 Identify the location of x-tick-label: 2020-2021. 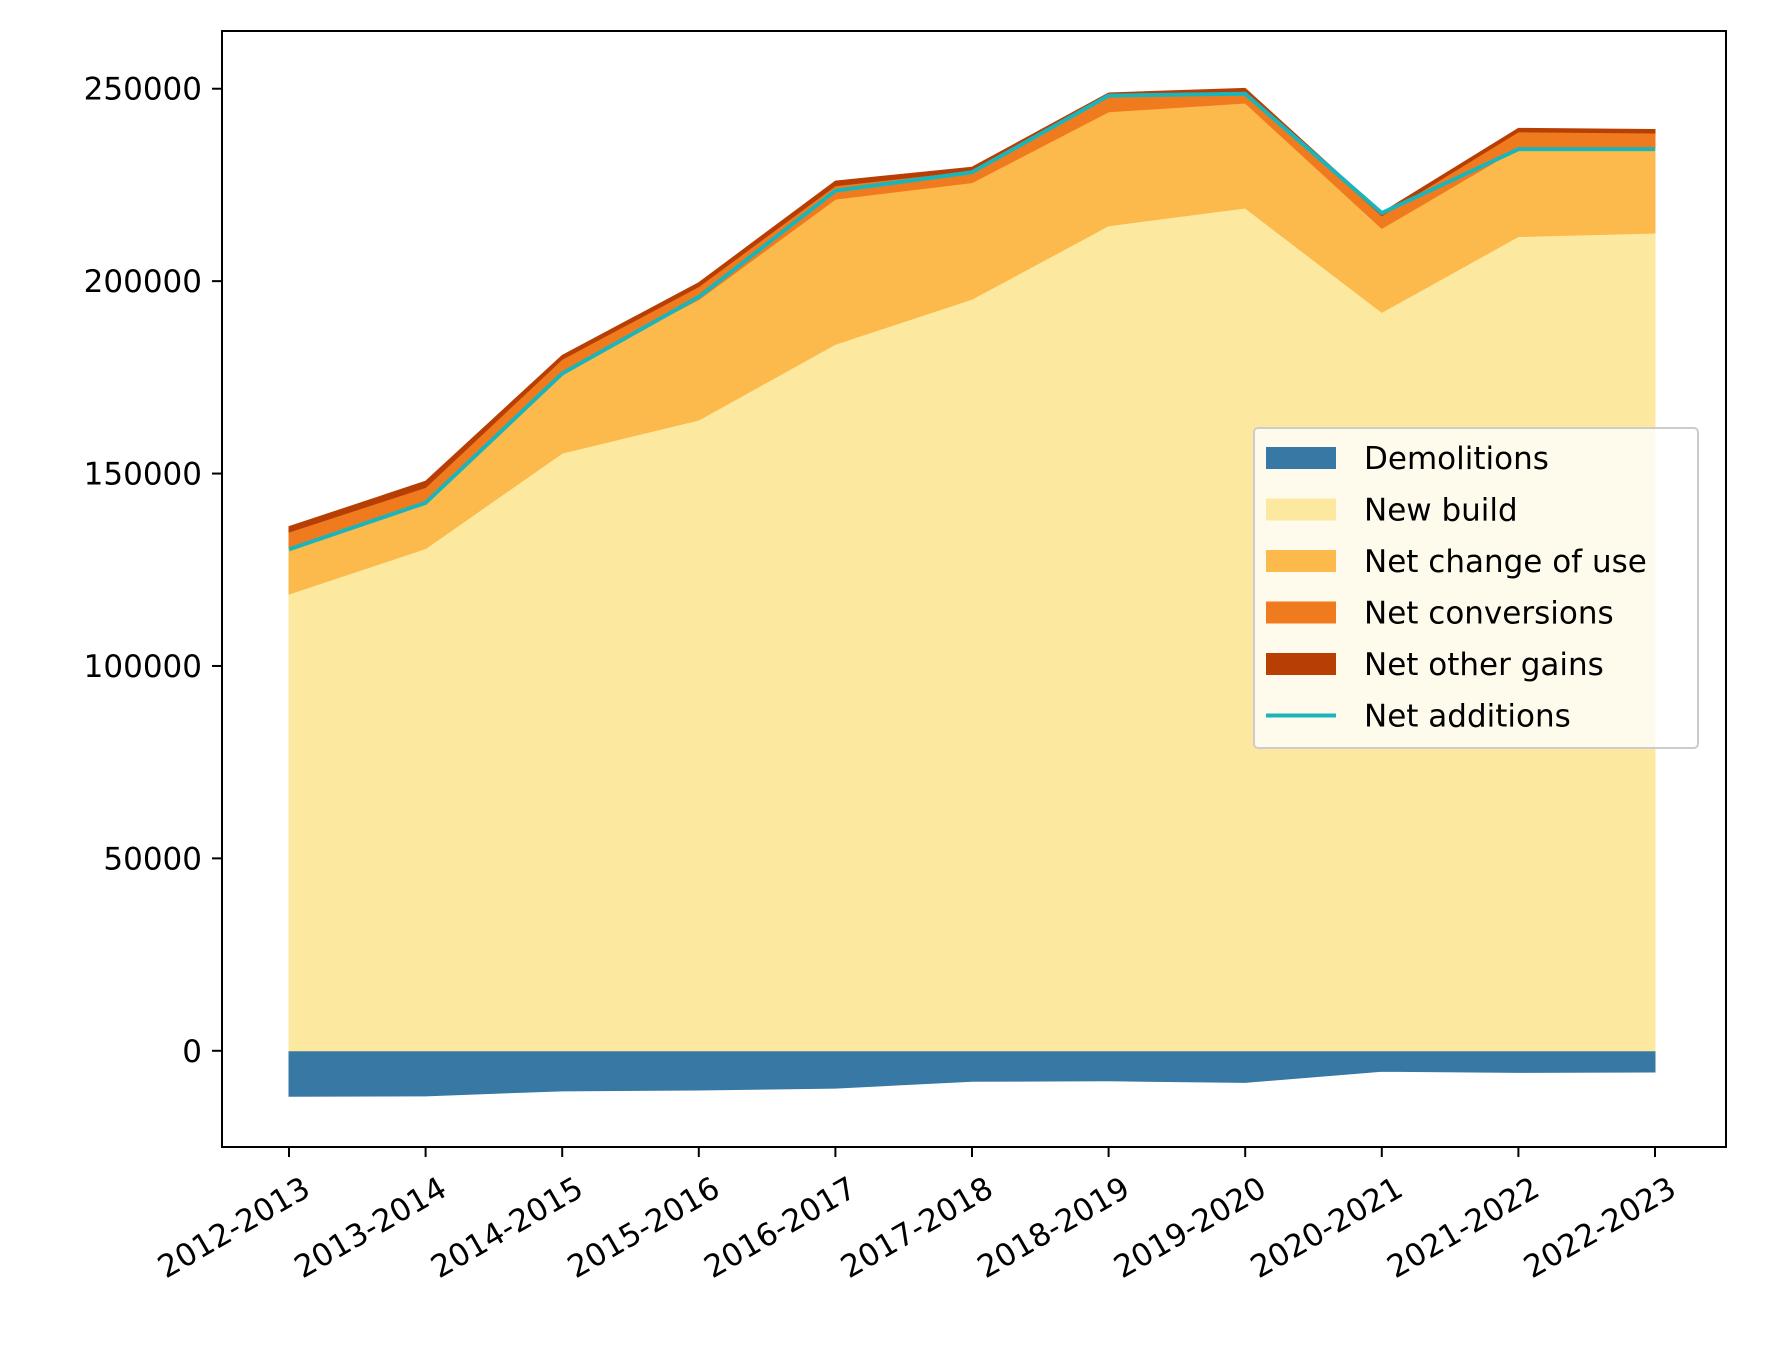
(1327, 1228).